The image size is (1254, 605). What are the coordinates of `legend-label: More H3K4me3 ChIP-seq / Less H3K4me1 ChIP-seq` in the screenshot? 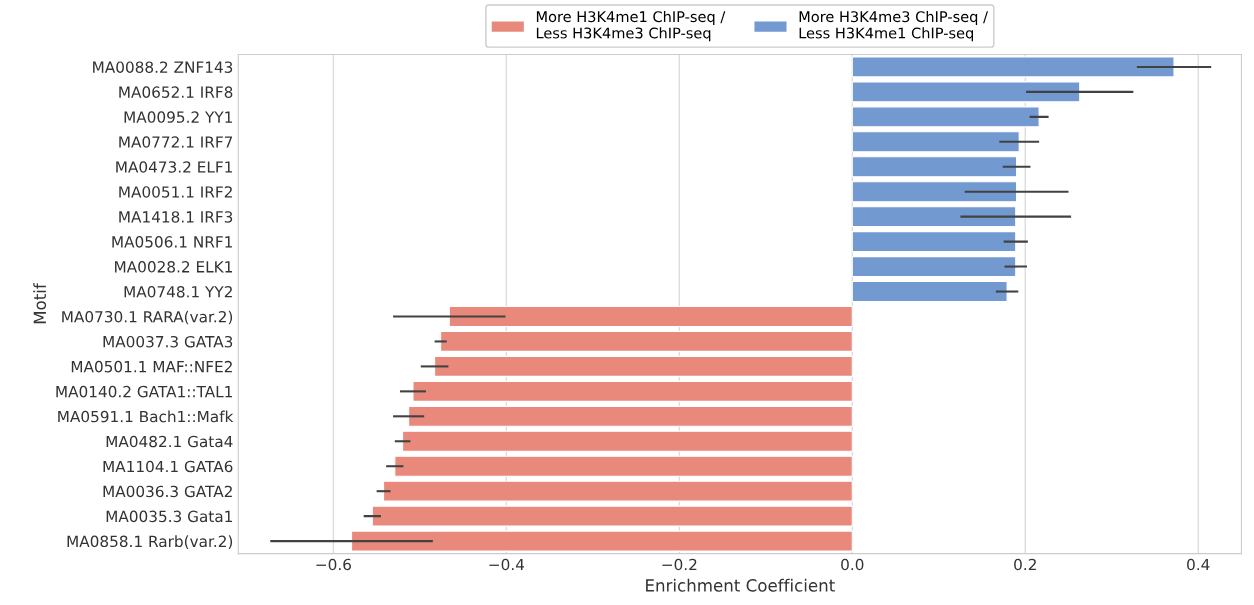 It's located at (893, 26).